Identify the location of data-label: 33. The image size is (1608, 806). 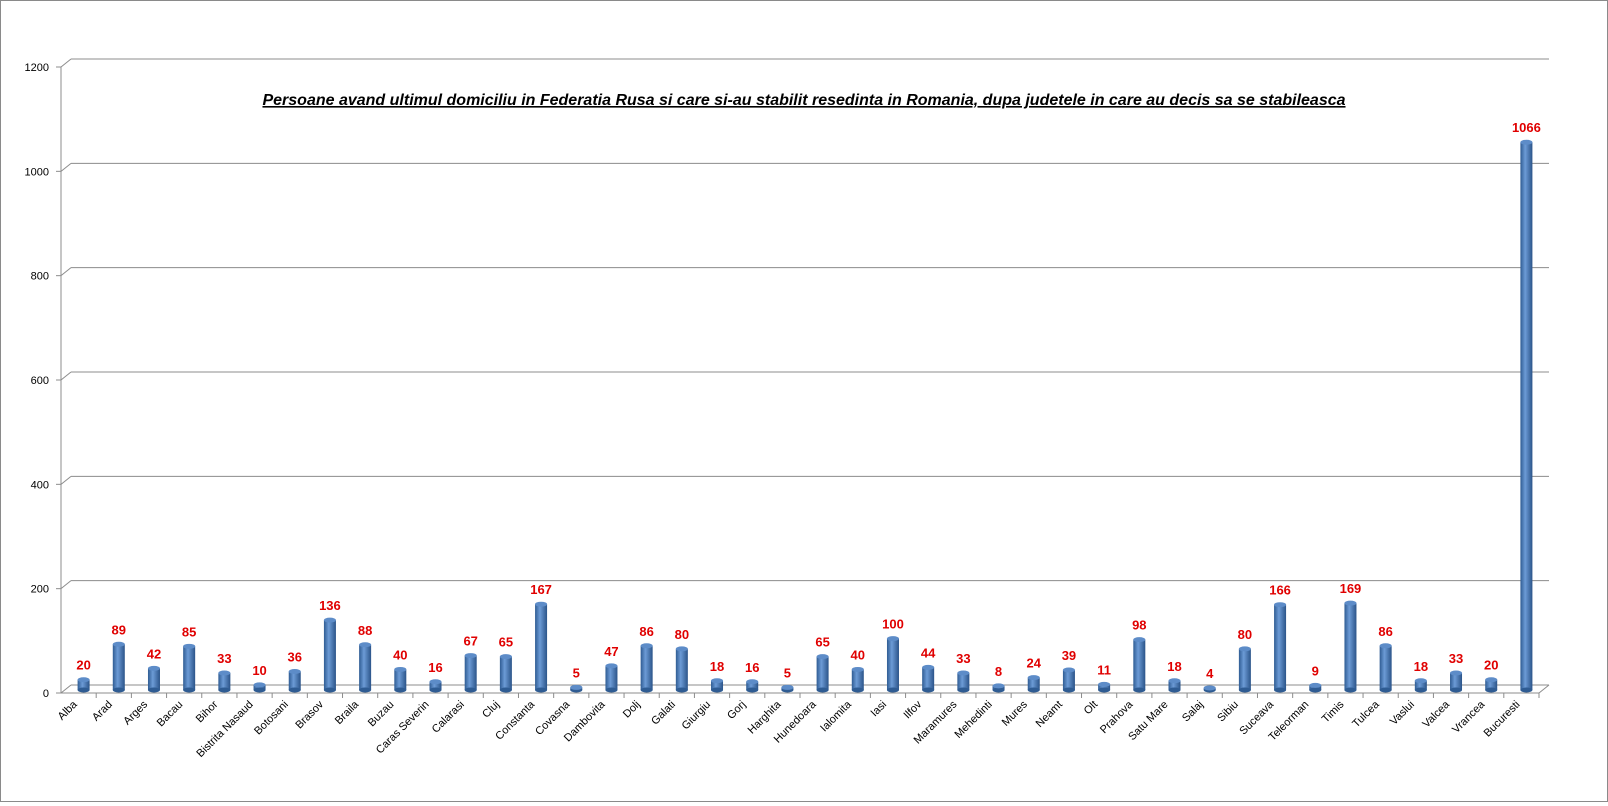
(963, 658).